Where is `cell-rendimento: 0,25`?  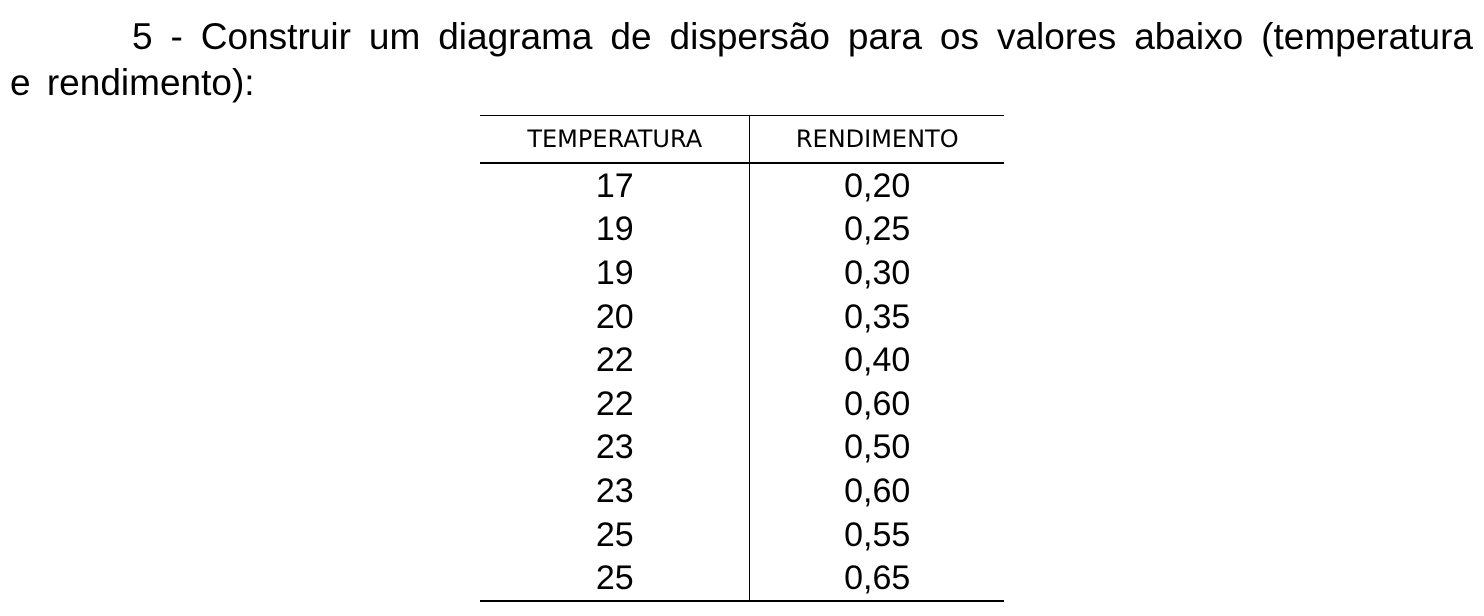 cell-rendimento: 0,25 is located at coordinates (877, 229).